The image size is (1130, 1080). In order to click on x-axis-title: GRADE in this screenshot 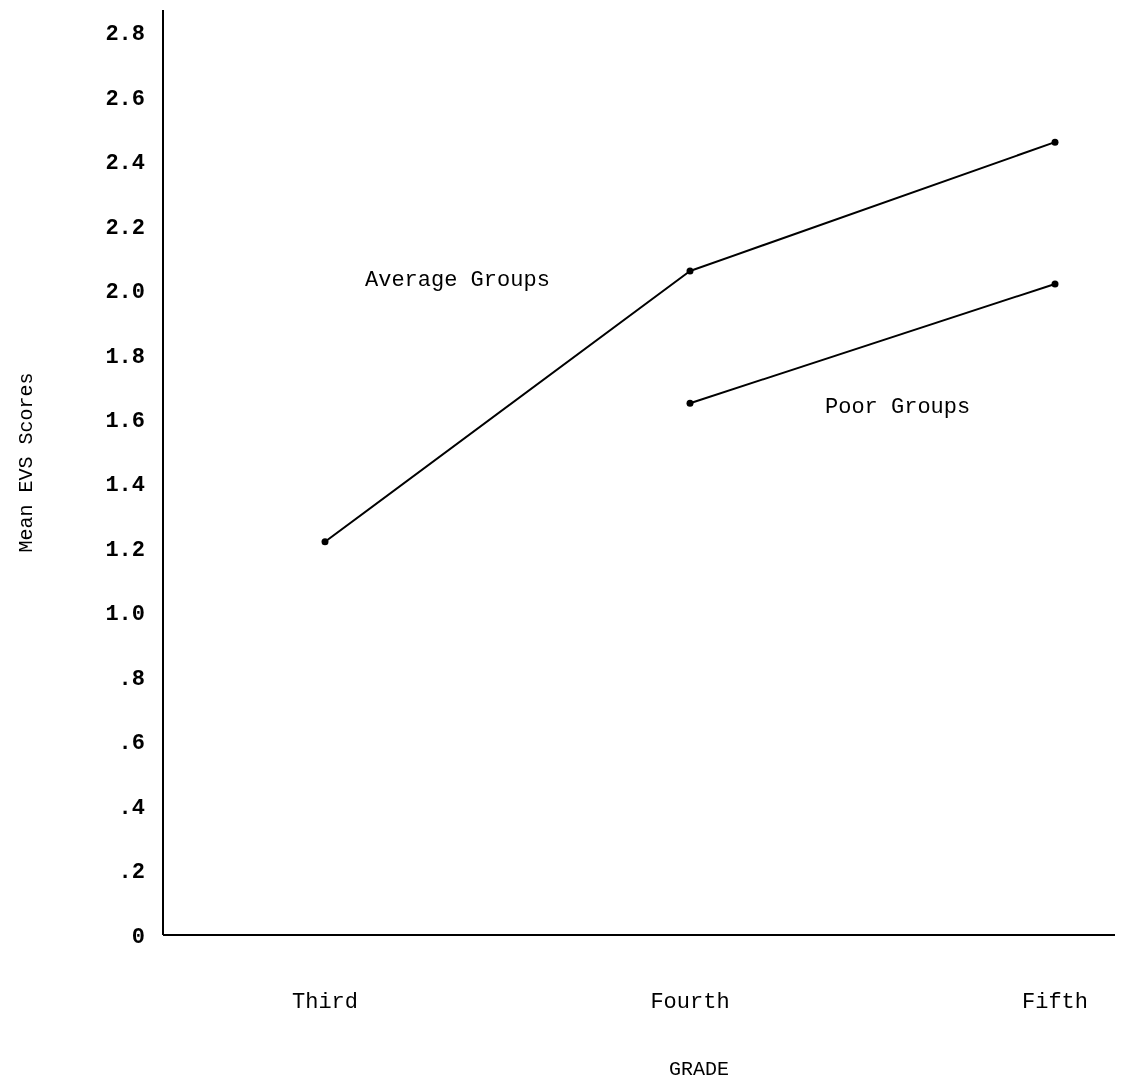, I will do `click(699, 1069)`.